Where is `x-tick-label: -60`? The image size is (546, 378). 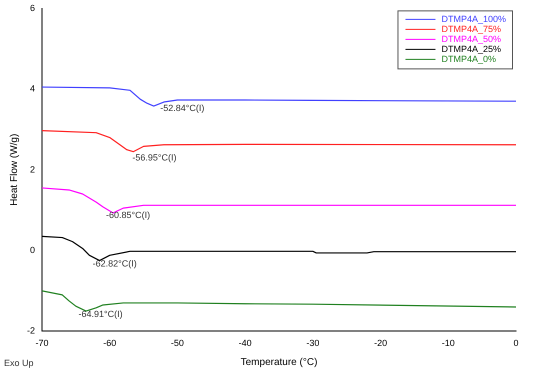
x-tick-label: -60 is located at coordinates (109, 343).